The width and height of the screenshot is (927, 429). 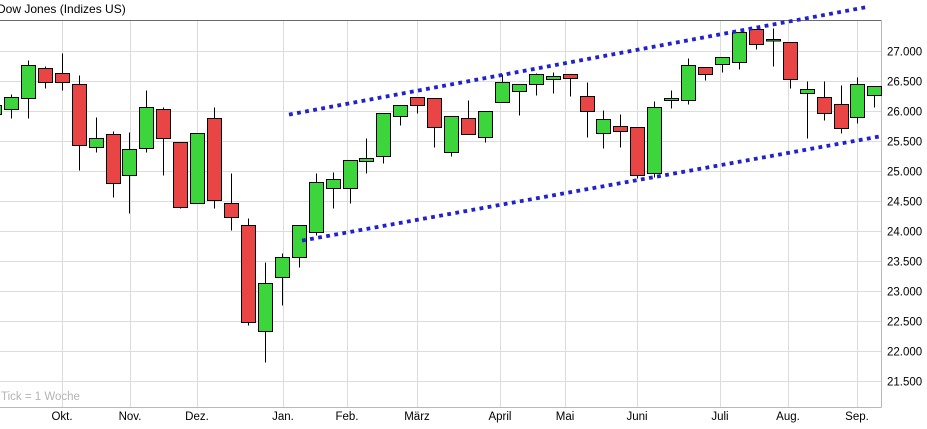 I want to click on y-axis-label: 25.000, so click(x=904, y=173).